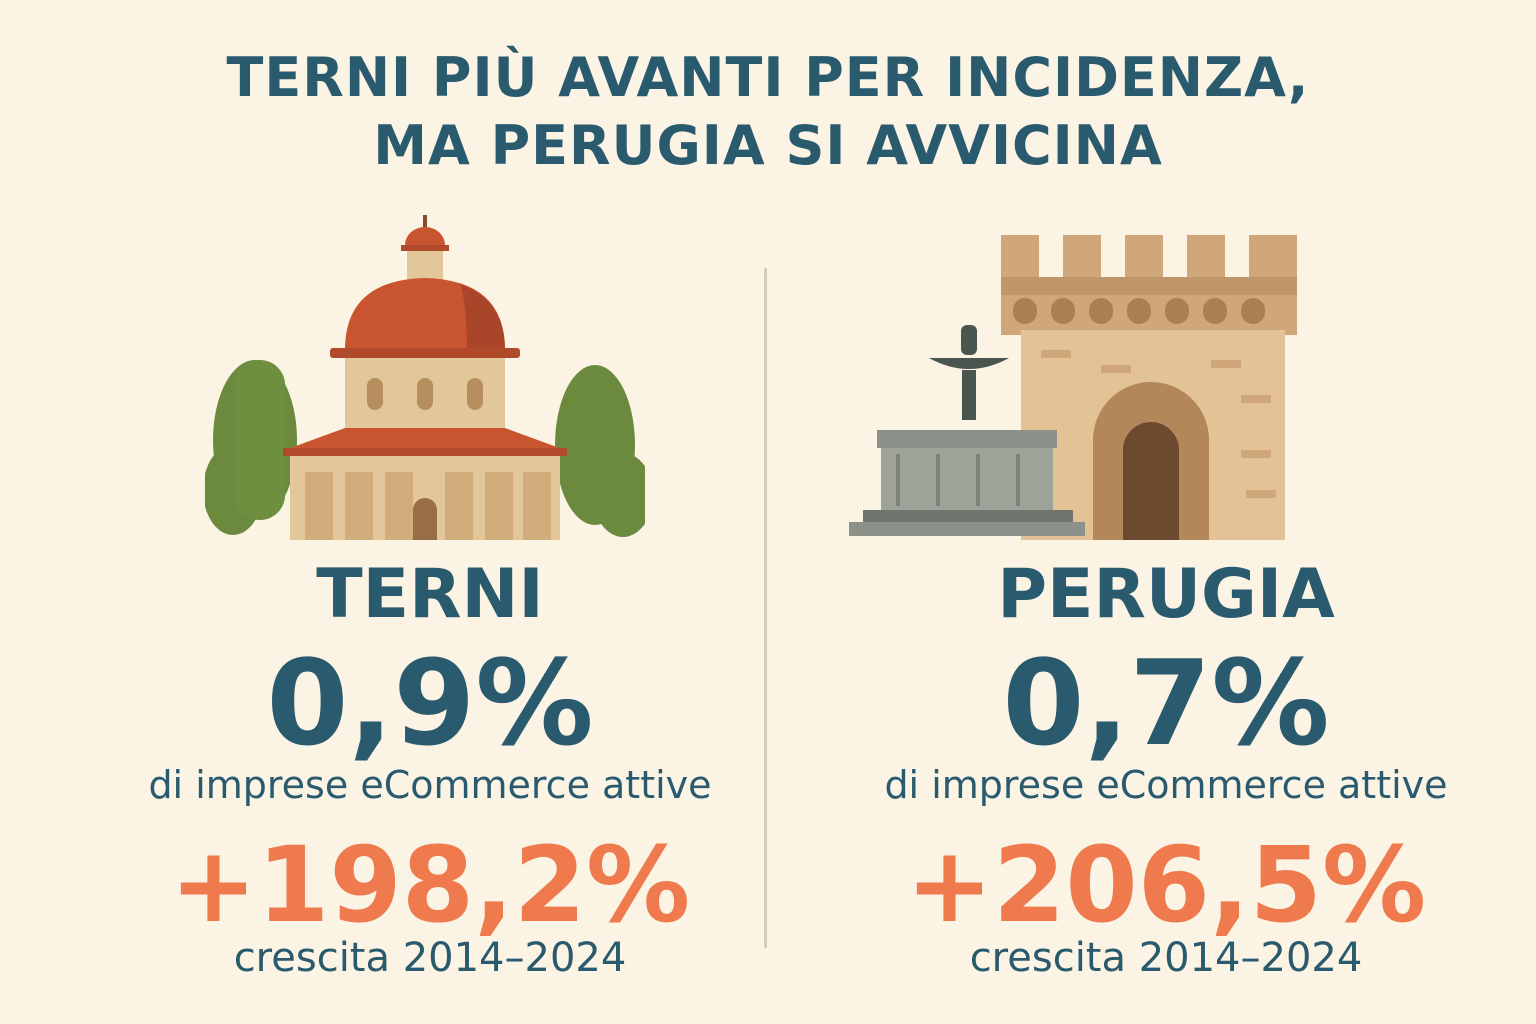 Image resolution: width=1536 pixels, height=1024 pixels. I want to click on perugia-share-value: 0,7%, so click(1166, 703).